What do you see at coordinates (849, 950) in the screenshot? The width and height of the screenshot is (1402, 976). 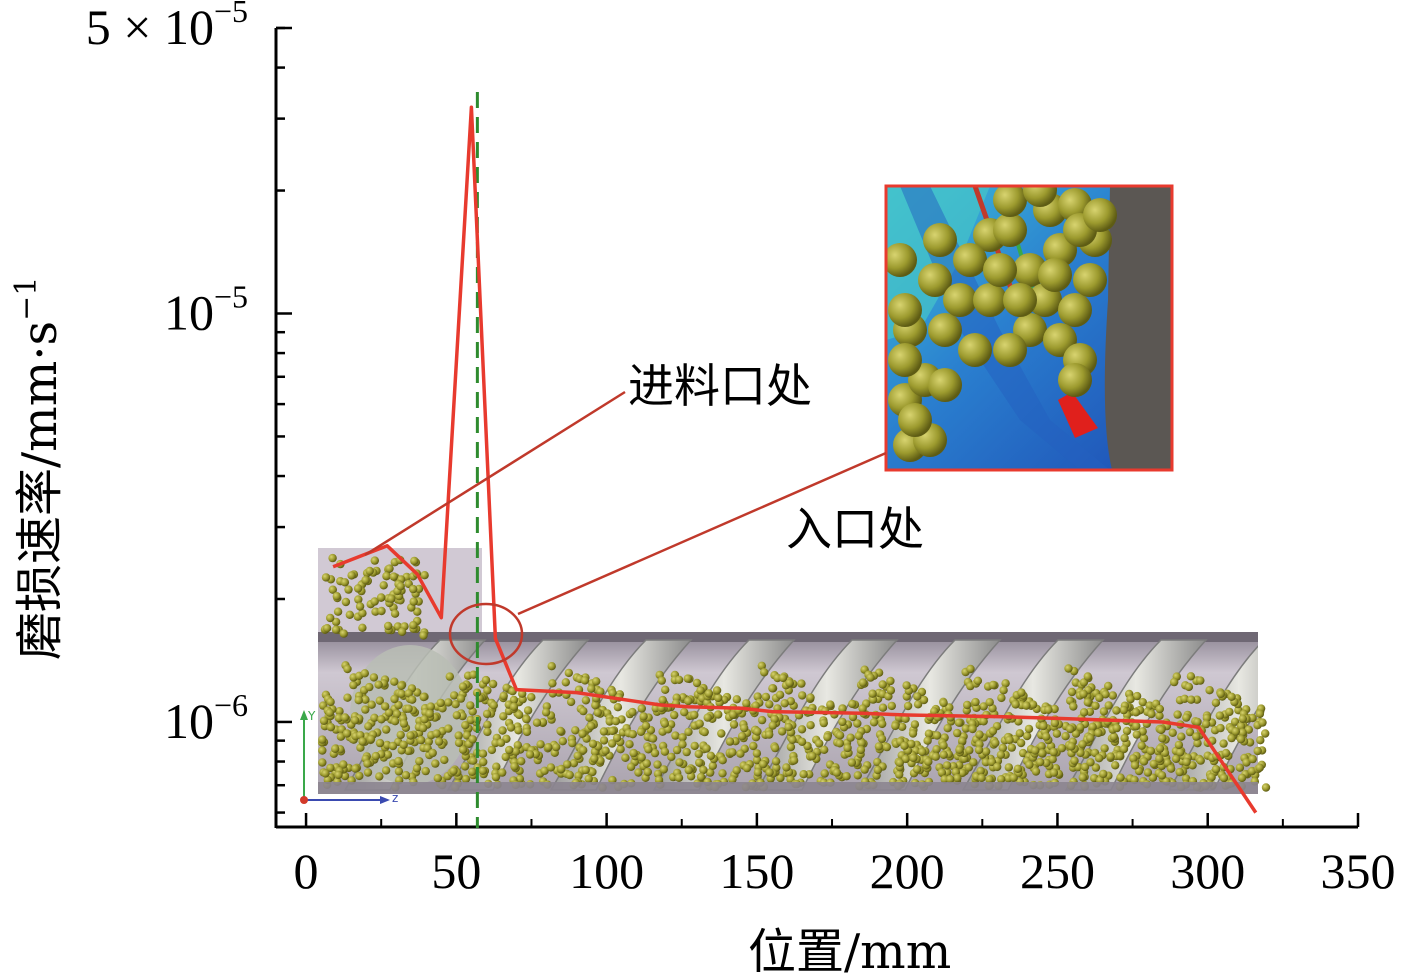 I see `x-axis-title: 位置/mm` at bounding box center [849, 950].